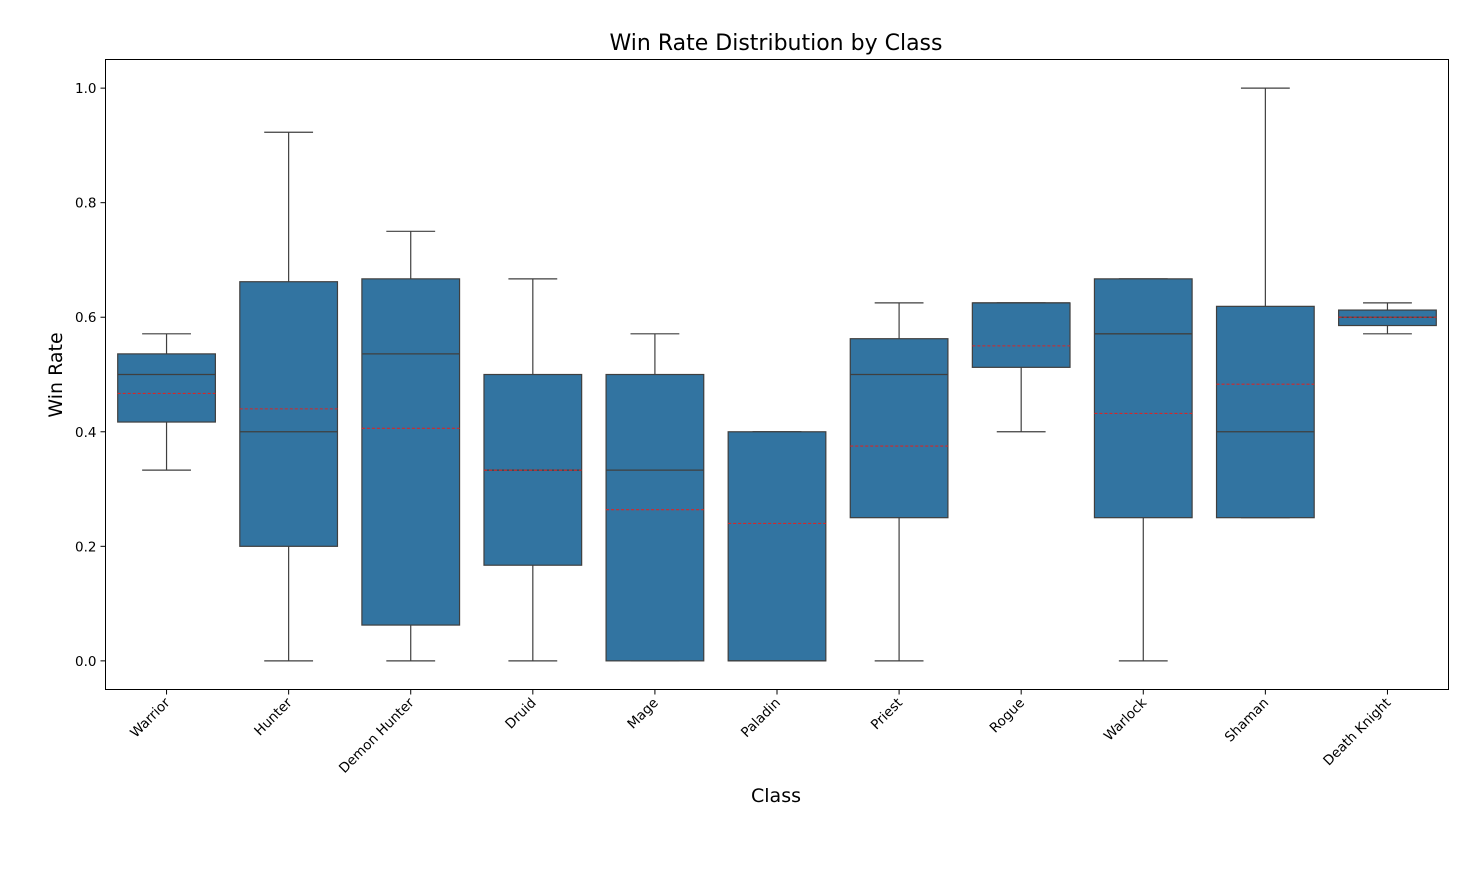  I want to click on y-axis: 0.0 0.2 0.4 0.6 0.8 1.0, so click(90, 375).